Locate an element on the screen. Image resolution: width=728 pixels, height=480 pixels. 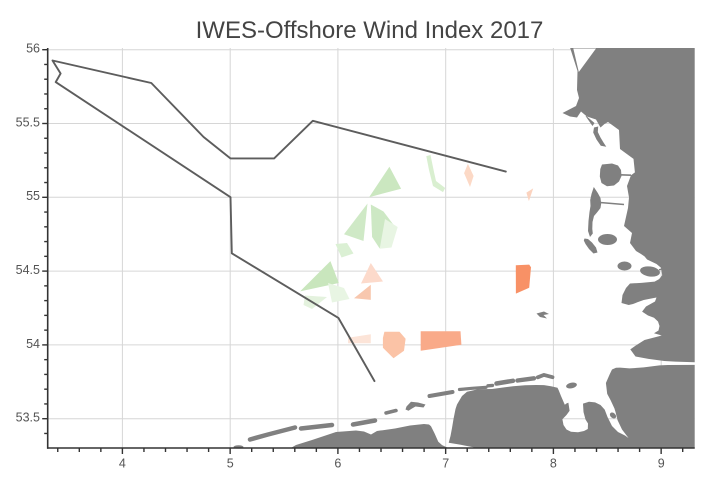
svg-text: 9 is located at coordinates (661, 463).